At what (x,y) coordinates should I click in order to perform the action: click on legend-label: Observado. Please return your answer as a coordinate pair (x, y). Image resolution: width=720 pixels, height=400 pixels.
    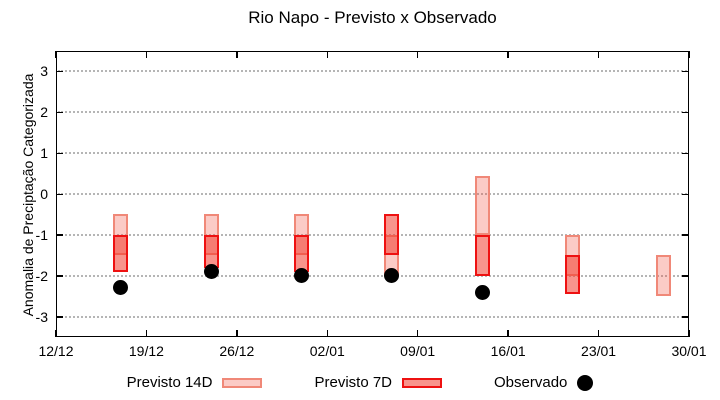
    Looking at the image, I should click on (531, 382).